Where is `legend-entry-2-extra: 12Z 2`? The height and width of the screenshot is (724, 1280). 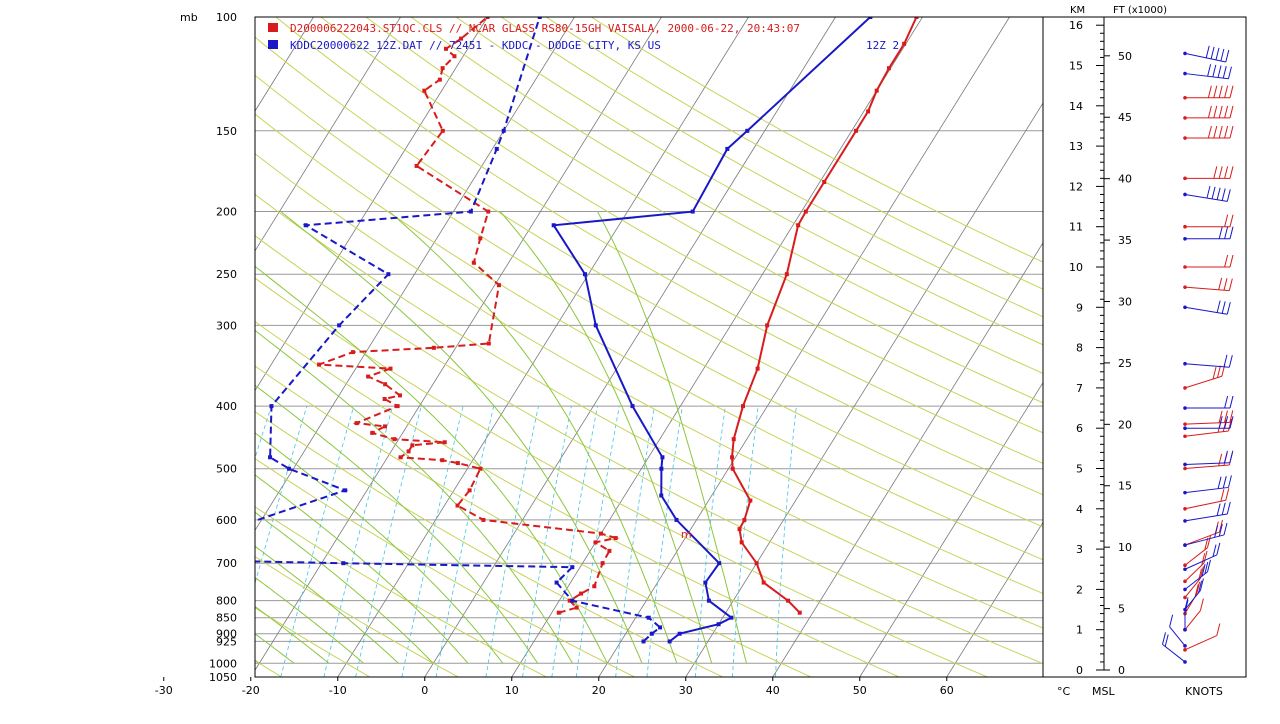 legend-entry-2-extra: 12Z 2 is located at coordinates (882, 45).